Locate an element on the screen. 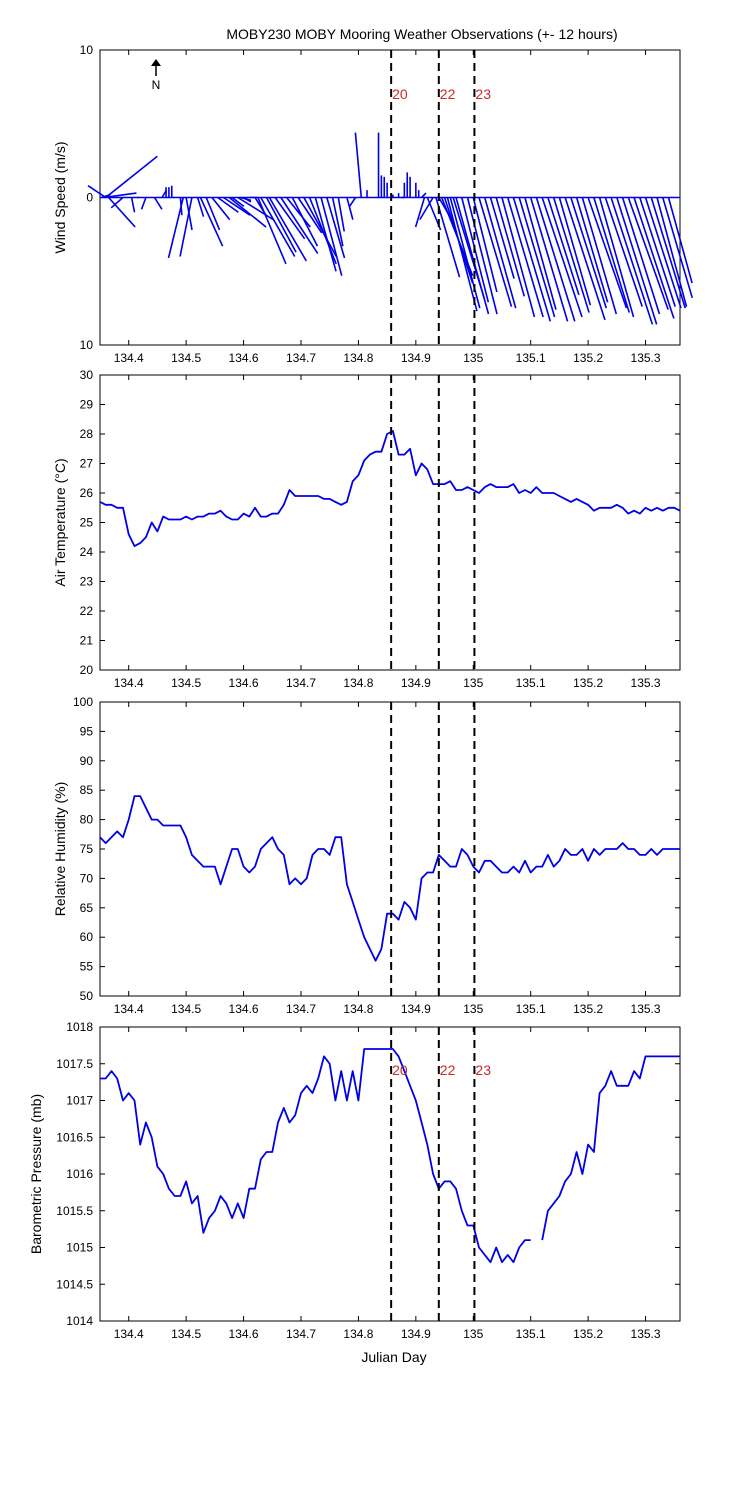 The image size is (750, 1500). y-tick-label: 20 is located at coordinates (87, 670).